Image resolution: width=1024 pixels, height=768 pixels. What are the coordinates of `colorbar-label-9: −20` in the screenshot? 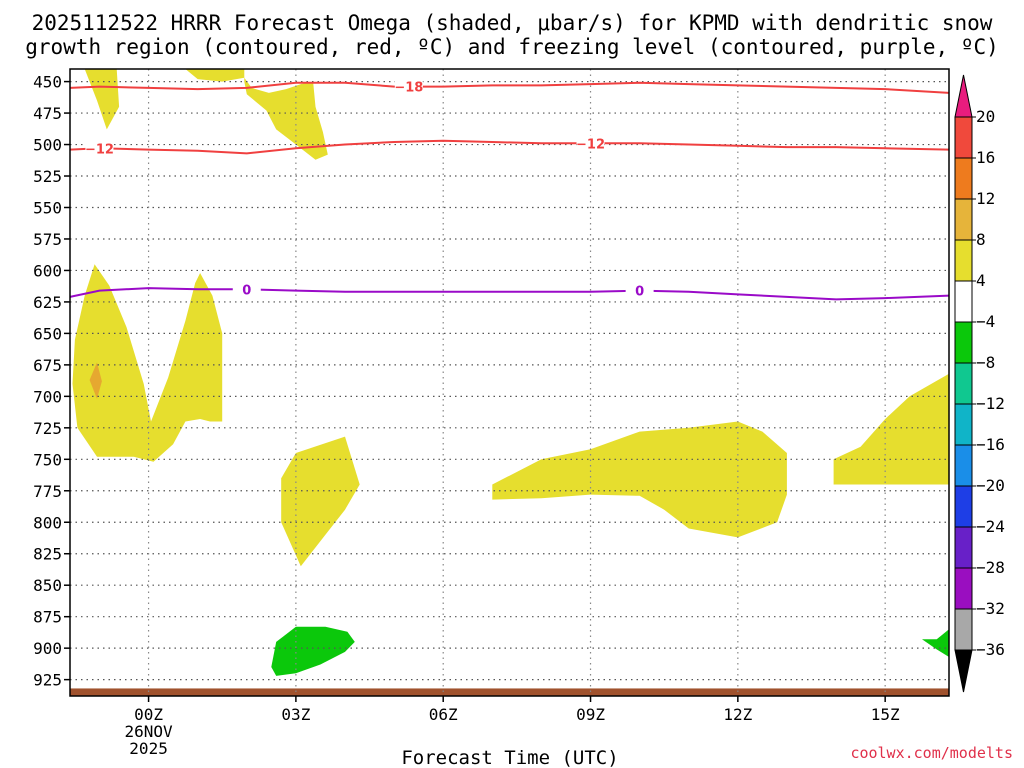 It's located at (990, 485).